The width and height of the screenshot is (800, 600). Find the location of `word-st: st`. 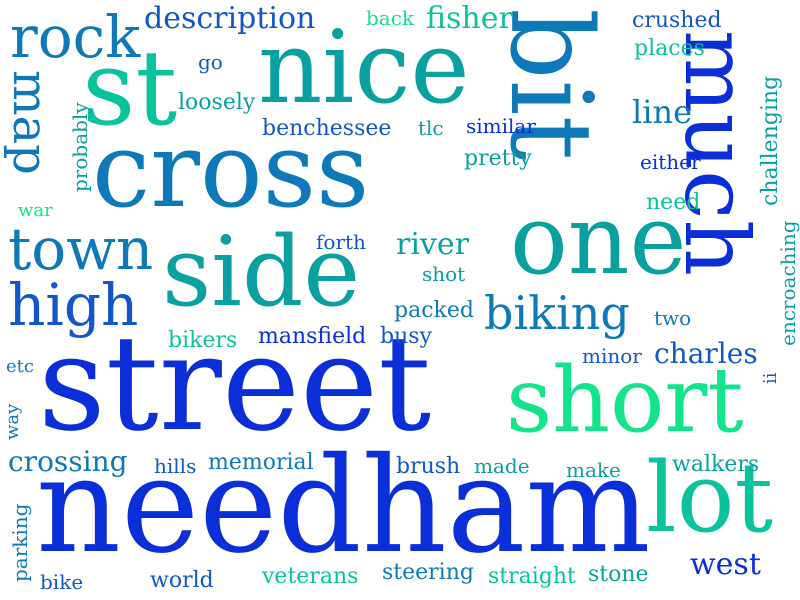

word-st: st is located at coordinates (130, 88).